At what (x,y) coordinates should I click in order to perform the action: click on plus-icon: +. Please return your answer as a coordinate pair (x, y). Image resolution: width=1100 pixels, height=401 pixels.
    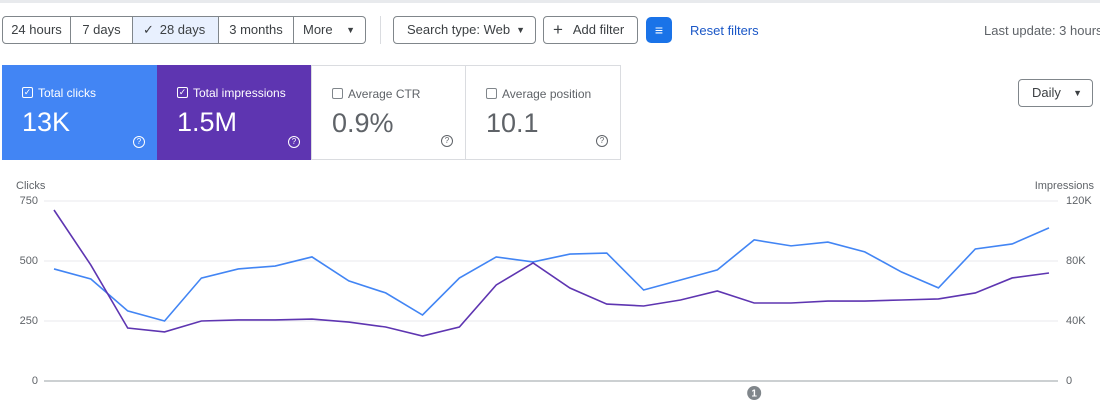
    Looking at the image, I should click on (558, 29).